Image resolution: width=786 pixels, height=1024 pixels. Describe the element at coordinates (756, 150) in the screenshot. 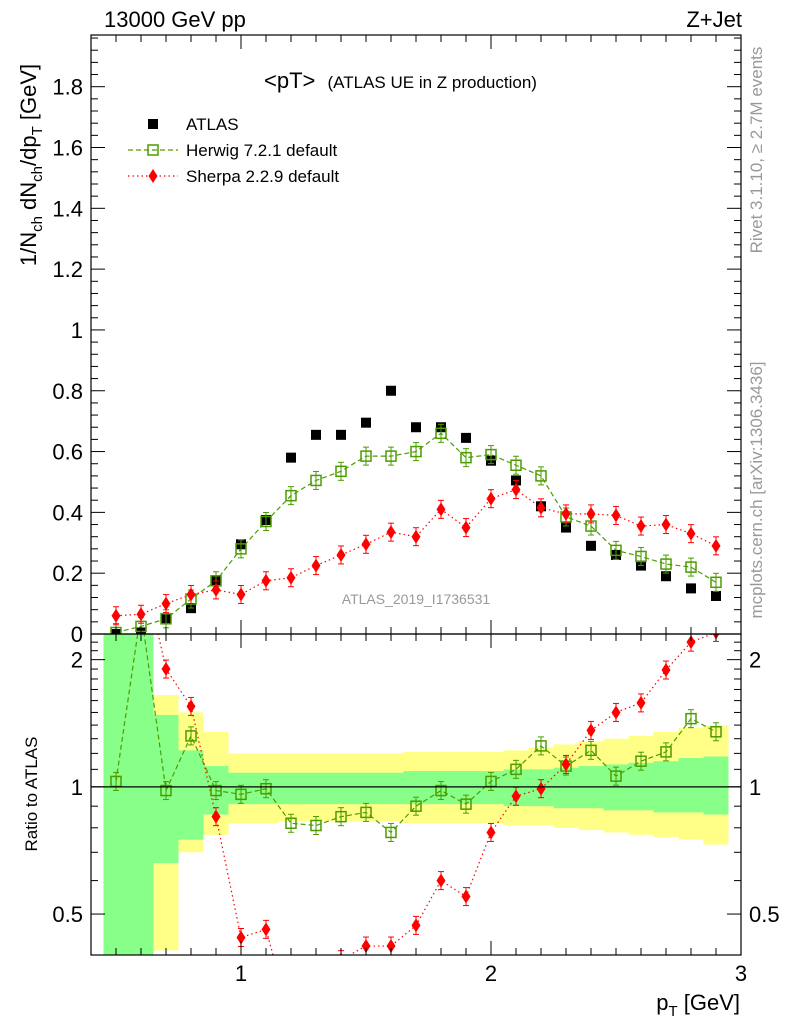

I see `rivet-version-note: Rivet 3.1.10, ≥ 2.7M events` at that location.